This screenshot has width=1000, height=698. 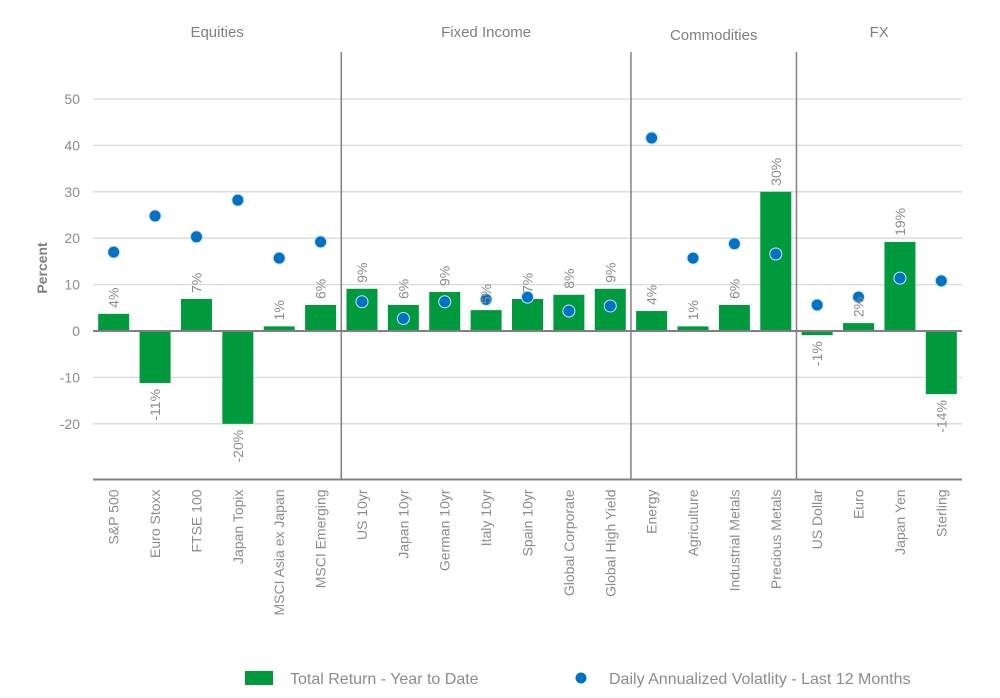 What do you see at coordinates (76, 331) in the screenshot?
I see `y-tick-label: 0` at bounding box center [76, 331].